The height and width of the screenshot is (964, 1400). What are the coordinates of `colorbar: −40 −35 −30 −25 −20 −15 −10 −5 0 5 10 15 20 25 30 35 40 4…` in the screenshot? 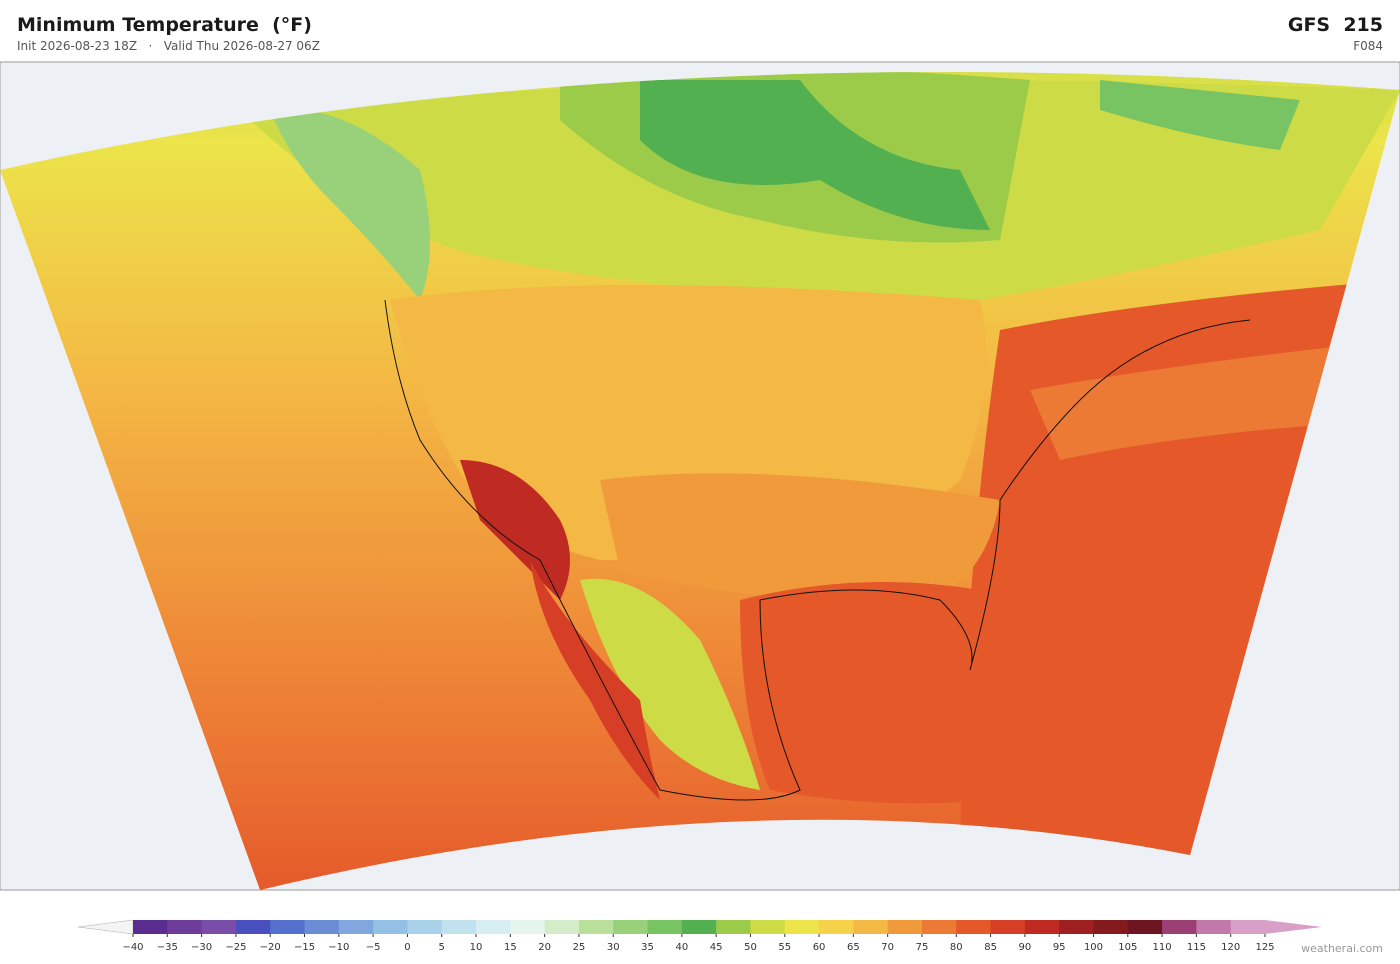 It's located at (699, 936).